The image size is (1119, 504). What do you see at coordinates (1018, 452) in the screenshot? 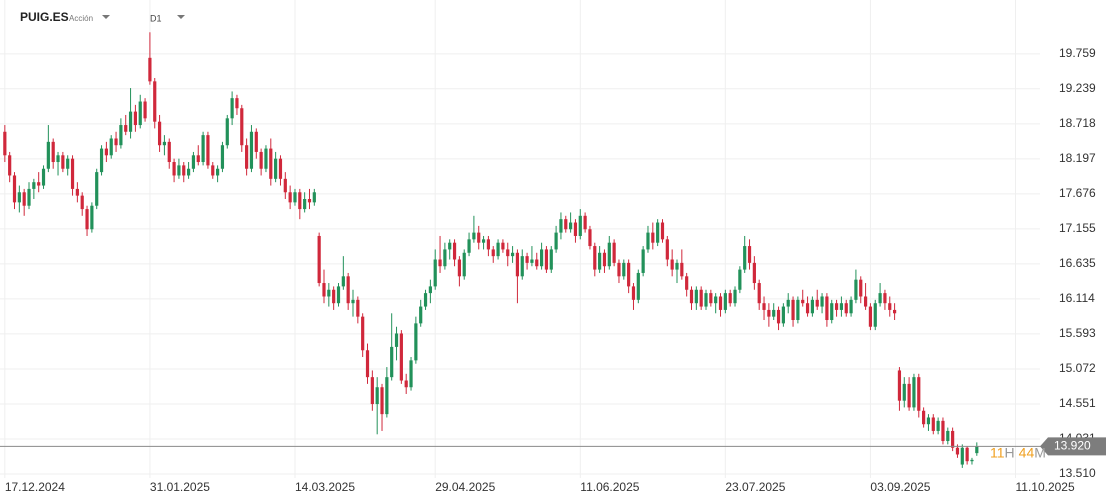
I see `countdown: 11H 44M` at bounding box center [1018, 452].